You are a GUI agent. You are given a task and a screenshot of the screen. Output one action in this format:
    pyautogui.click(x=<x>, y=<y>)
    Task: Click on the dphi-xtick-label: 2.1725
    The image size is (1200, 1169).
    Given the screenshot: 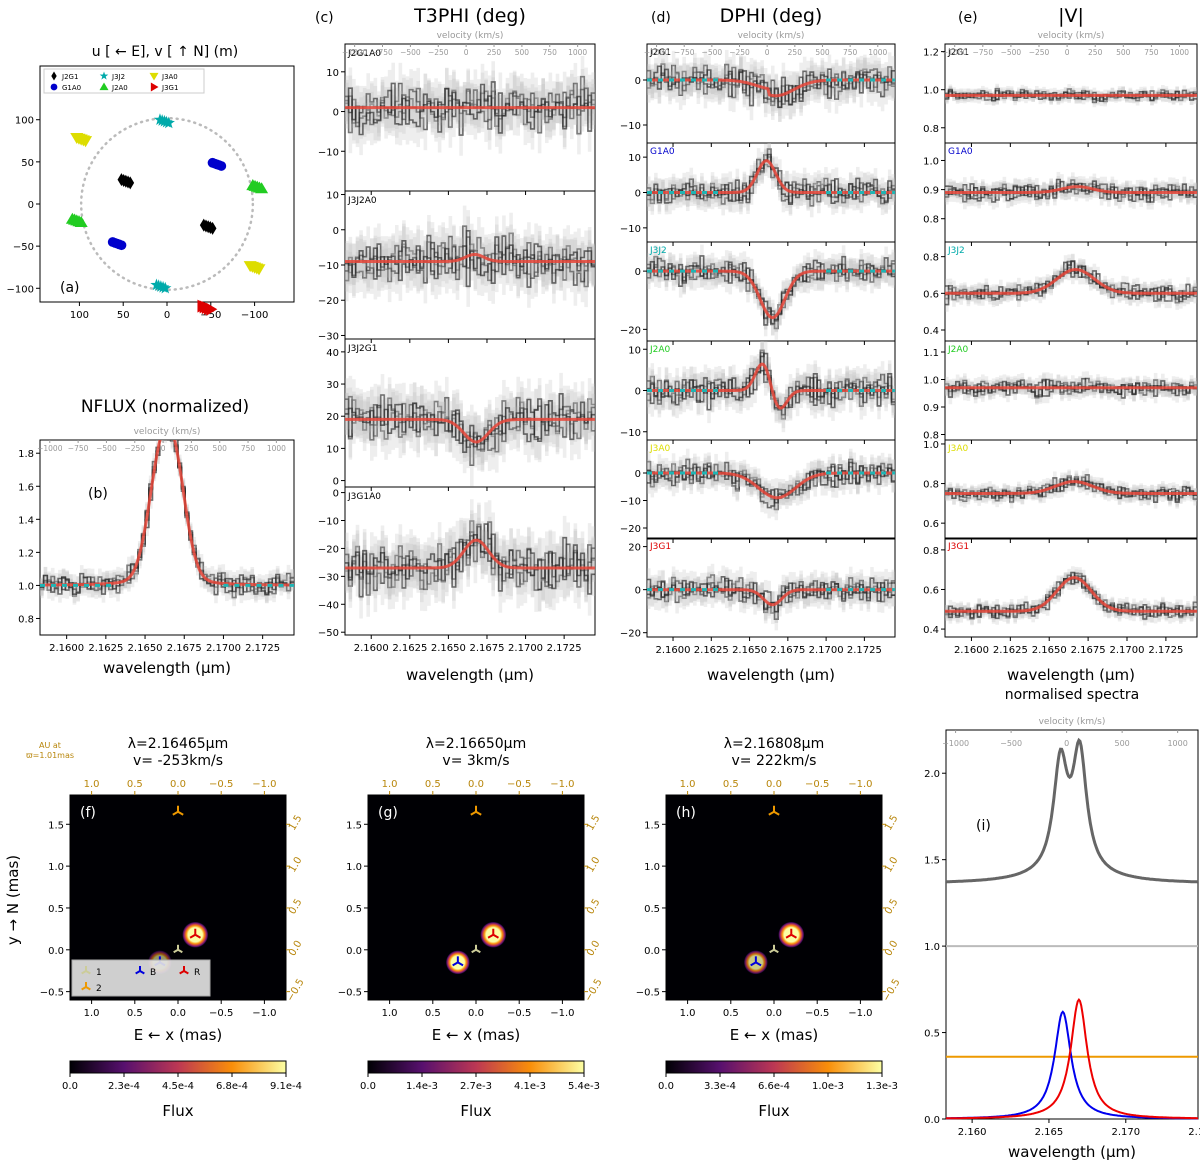 What is the action you would take?
    pyautogui.click(x=864, y=650)
    